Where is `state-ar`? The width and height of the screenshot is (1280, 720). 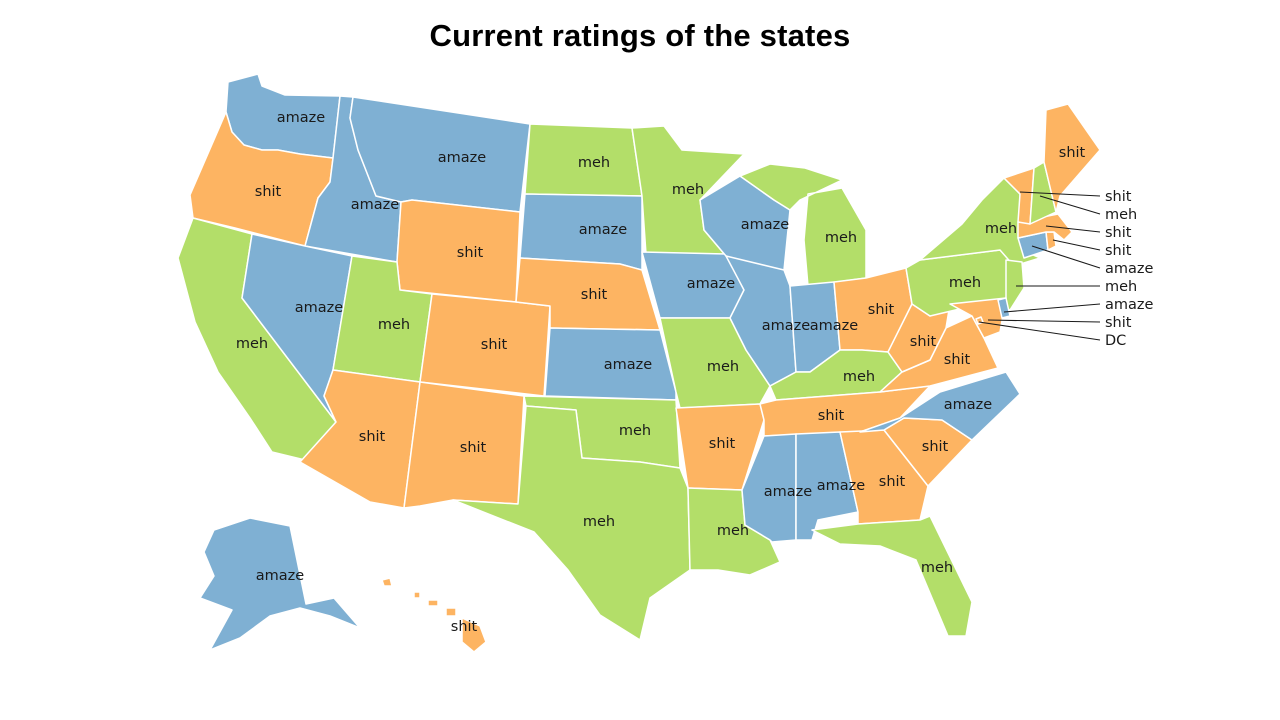
state-ar is located at coordinates (720, 447).